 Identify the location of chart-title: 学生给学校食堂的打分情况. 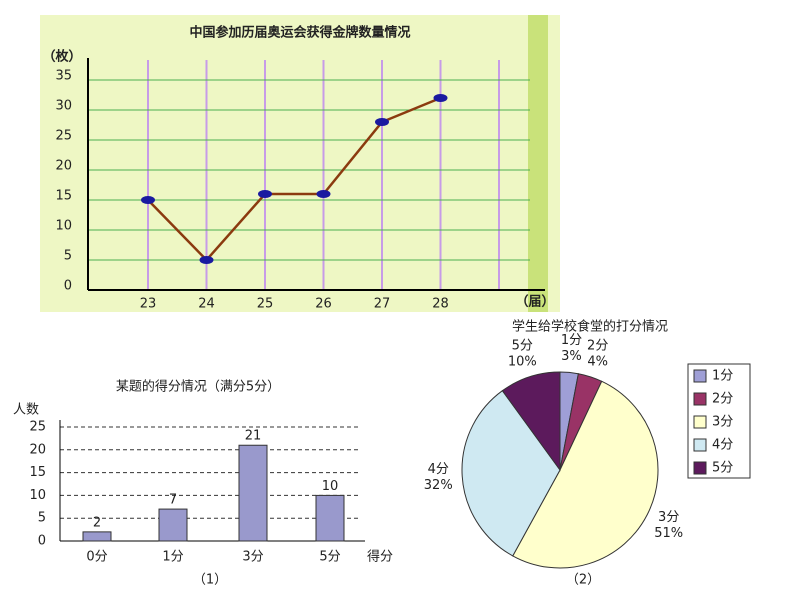
(590, 327).